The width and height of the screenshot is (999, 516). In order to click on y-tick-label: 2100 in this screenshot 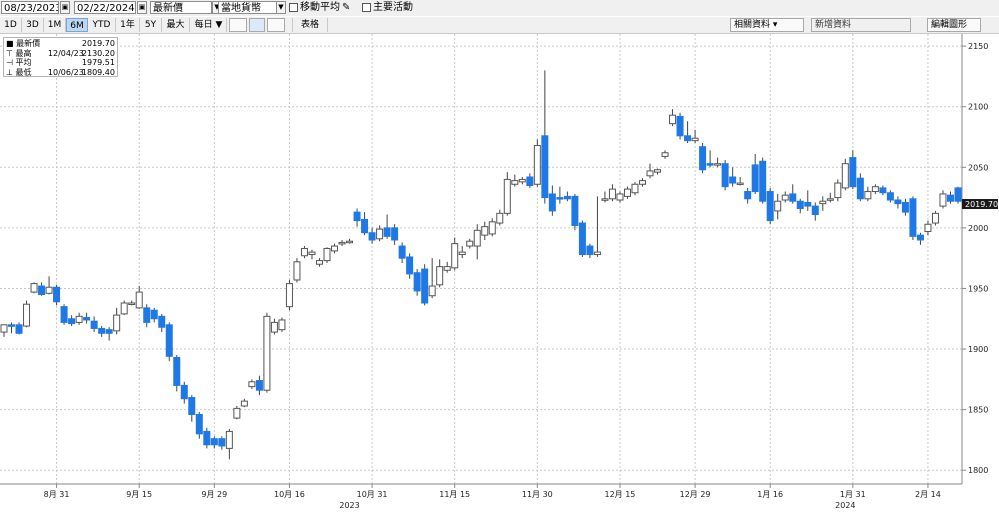, I will do `click(978, 107)`.